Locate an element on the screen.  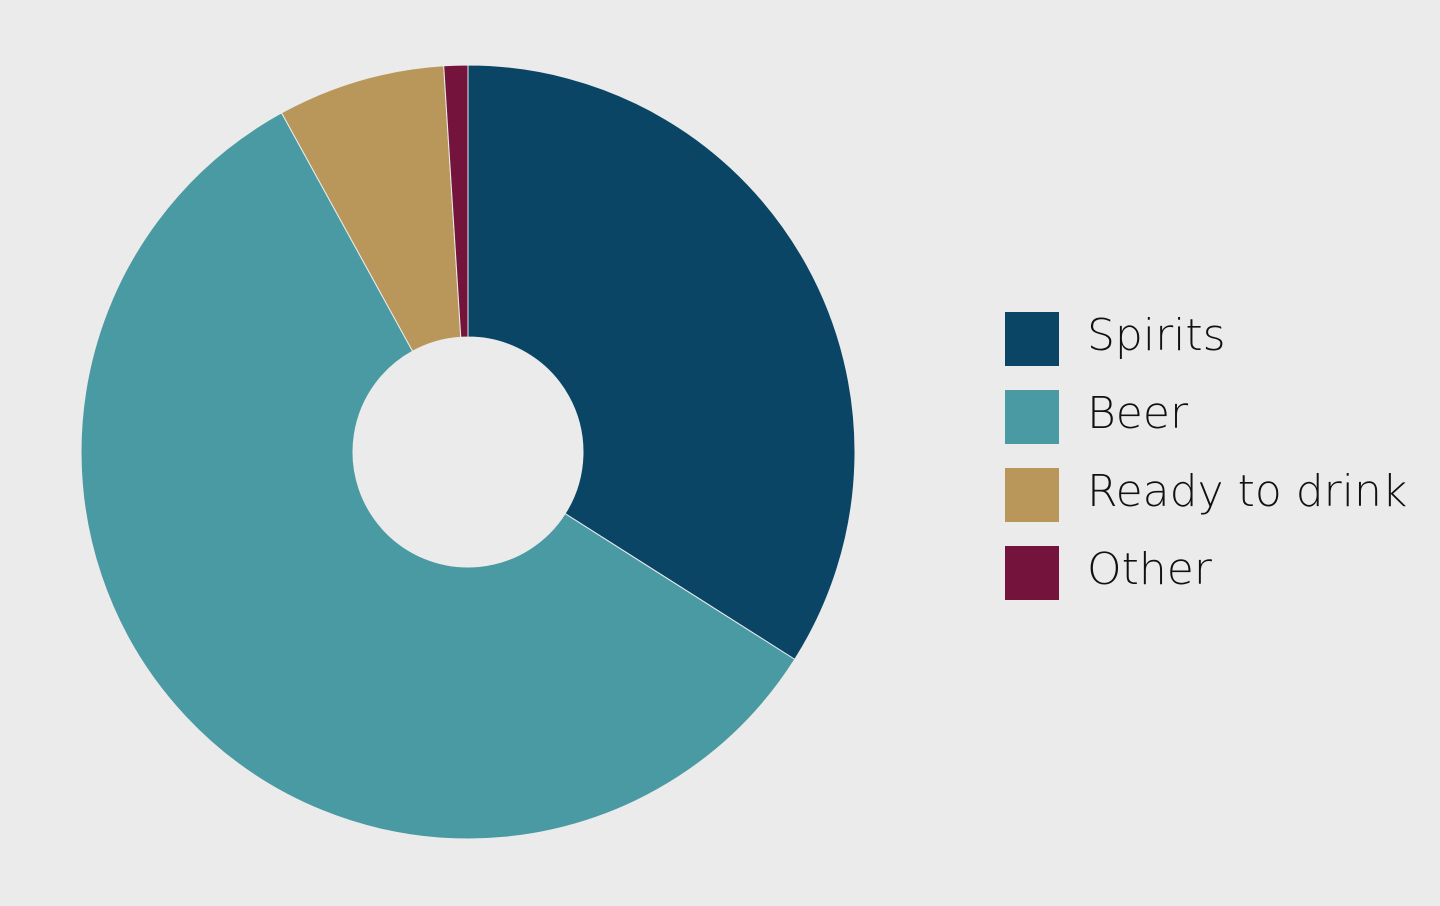
legend-label: Beer is located at coordinates (1138, 413).